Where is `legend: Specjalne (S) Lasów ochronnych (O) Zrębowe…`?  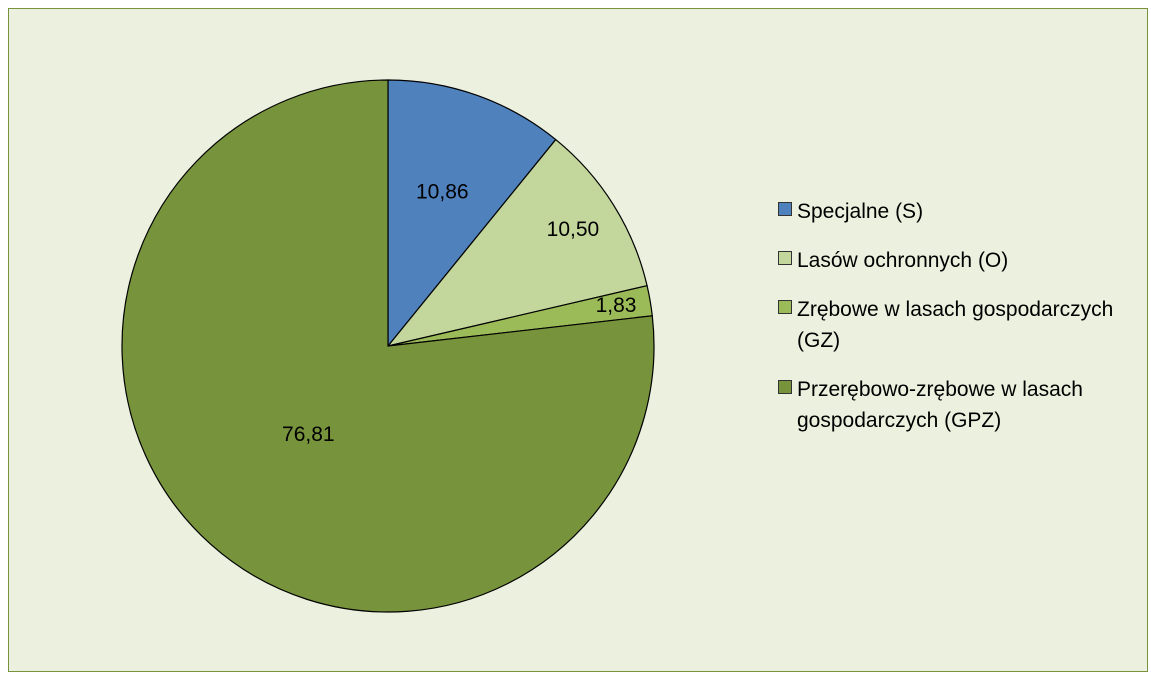 legend: Specjalne (S) Lasów ochronnych (O) Zrębowe… is located at coordinates (958, 325).